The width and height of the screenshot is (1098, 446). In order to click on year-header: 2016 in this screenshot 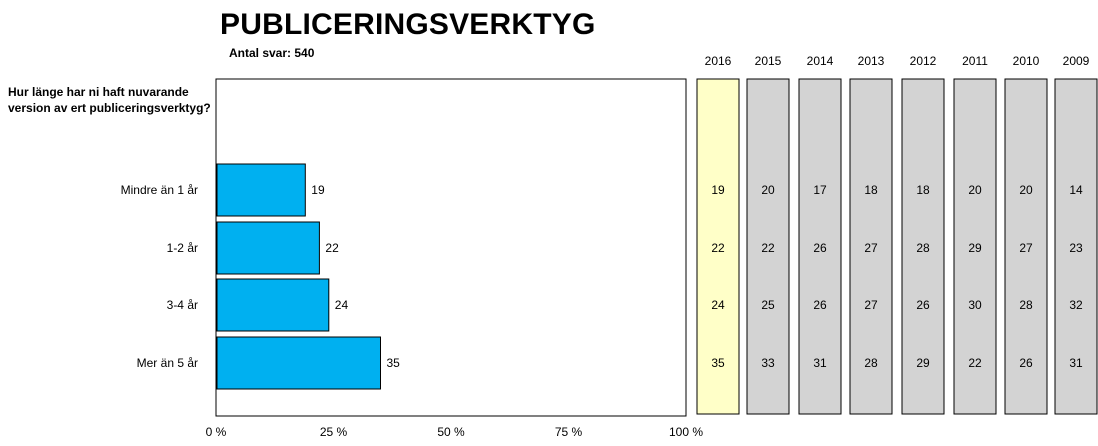, I will do `click(718, 61)`.